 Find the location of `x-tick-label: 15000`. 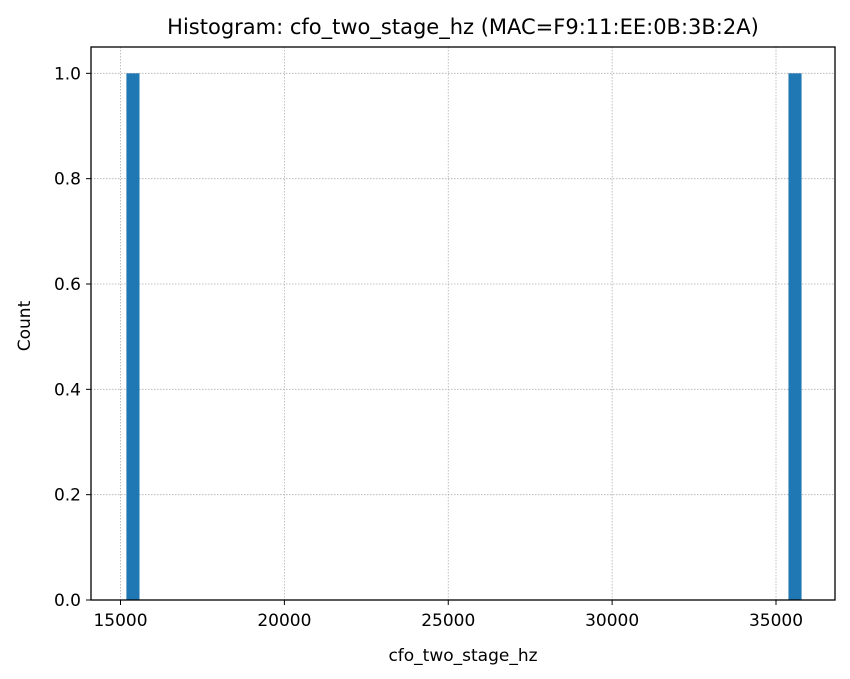

x-tick-label: 15000 is located at coordinates (120, 621).